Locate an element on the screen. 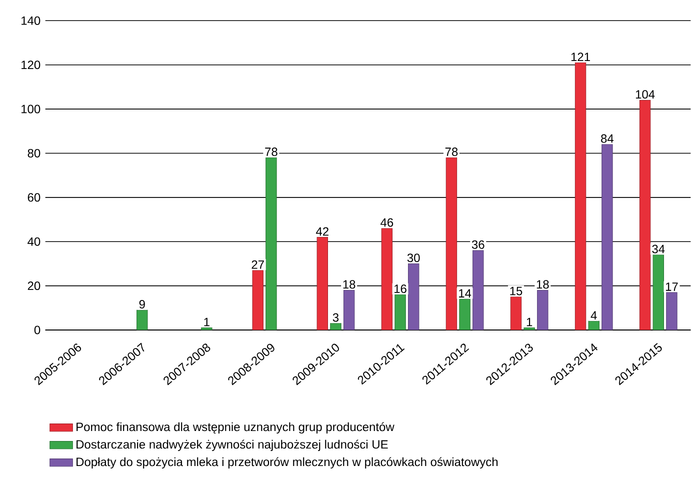 This screenshot has width=694, height=502. y-tick-label: 120 is located at coordinates (31, 65).